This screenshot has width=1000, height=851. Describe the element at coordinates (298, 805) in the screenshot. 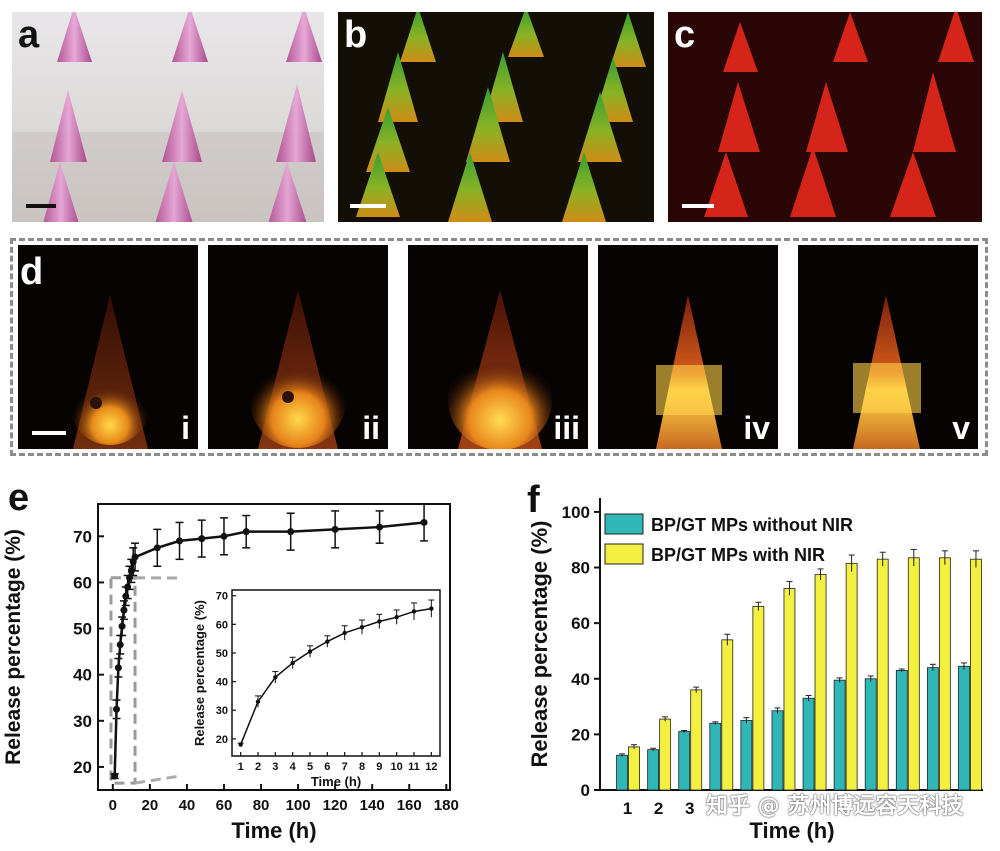

I see `e-x-tick-label: 100` at that location.